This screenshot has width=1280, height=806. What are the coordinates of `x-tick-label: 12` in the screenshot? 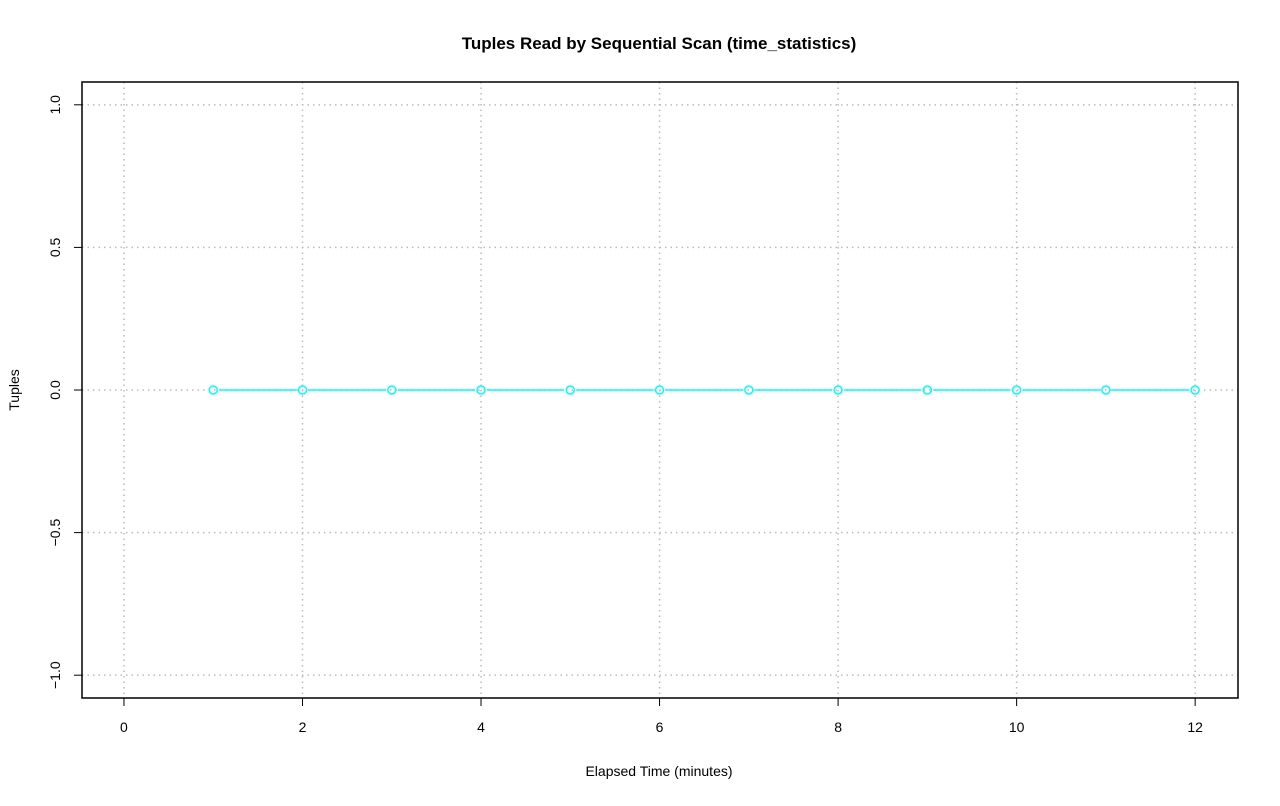 It's located at (1195, 727).